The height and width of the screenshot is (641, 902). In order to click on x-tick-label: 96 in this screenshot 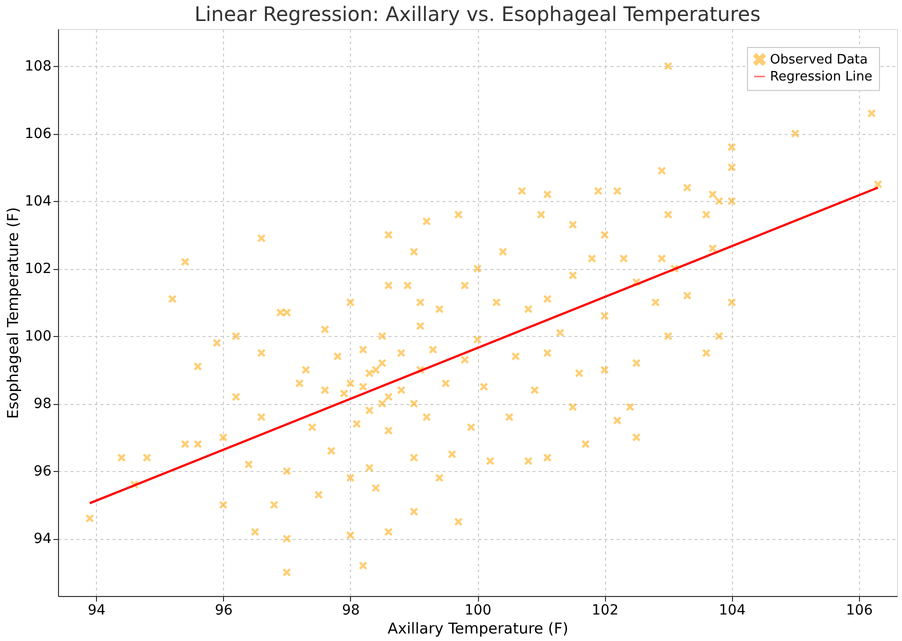, I will do `click(223, 610)`.